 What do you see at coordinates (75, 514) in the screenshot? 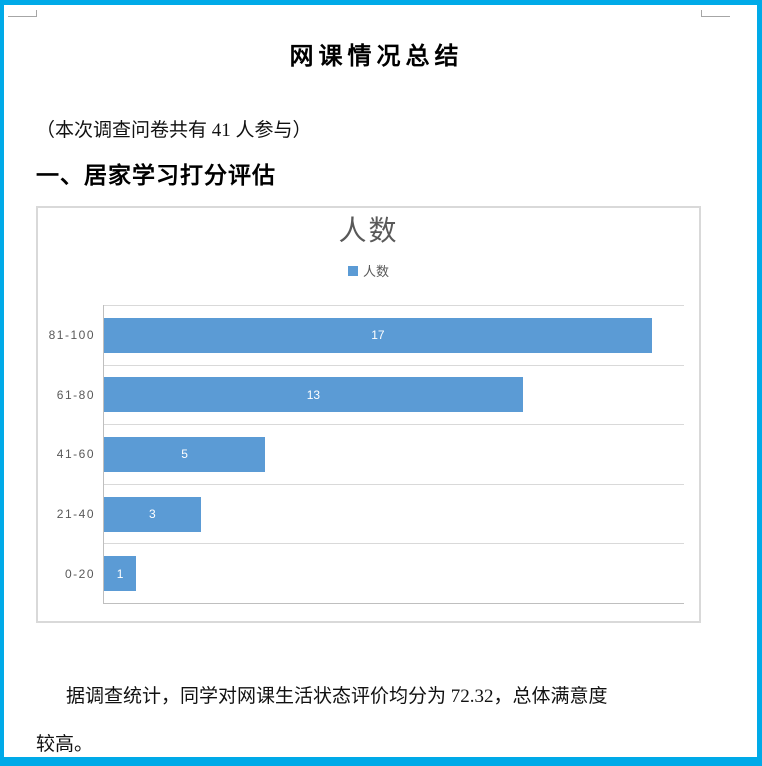
I see `category-tick-label: 21-40` at bounding box center [75, 514].